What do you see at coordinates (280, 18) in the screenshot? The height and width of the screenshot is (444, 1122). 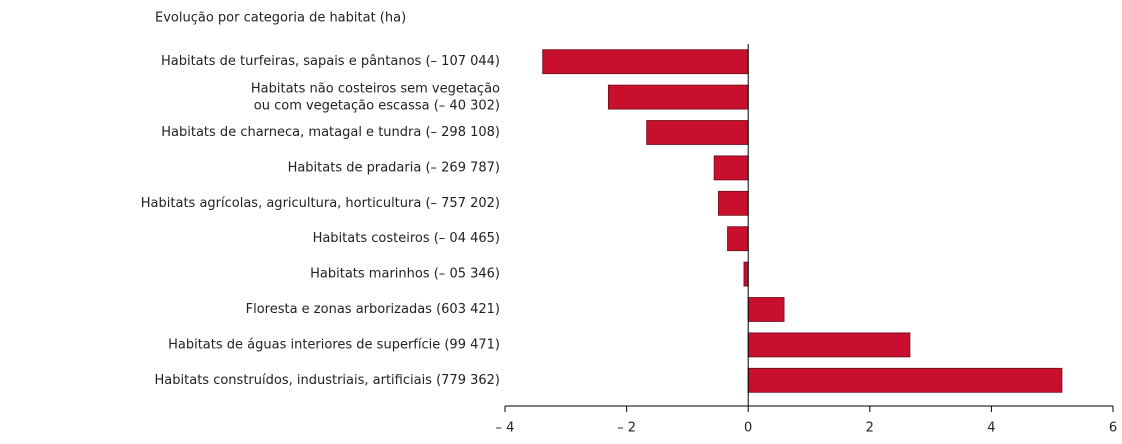 I see `chart-title: Evolução por categoria de habitat (ha)` at bounding box center [280, 18].